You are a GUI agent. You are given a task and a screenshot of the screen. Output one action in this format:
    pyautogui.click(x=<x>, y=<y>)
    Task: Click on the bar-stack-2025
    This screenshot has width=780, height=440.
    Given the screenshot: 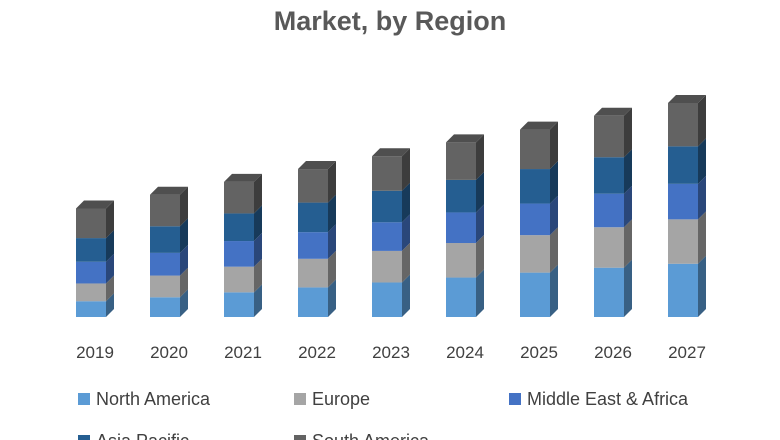 What is the action you would take?
    pyautogui.click(x=539, y=219)
    